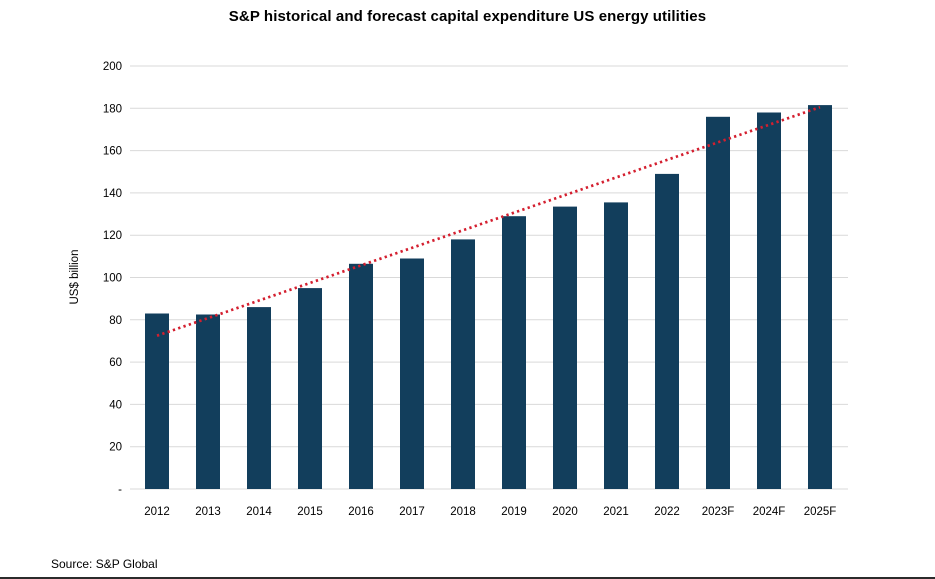 This screenshot has height=579, width=935. Describe the element at coordinates (208, 401) in the screenshot. I see `bar-2013` at that location.